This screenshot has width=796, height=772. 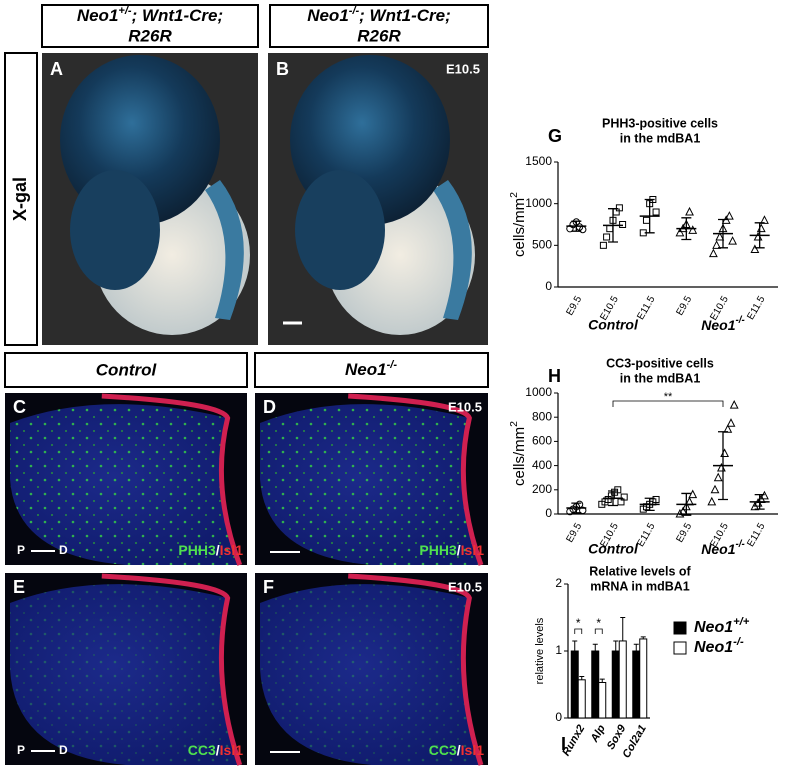 What do you see at coordinates (519, 227) in the screenshot?
I see `label-text: cells/mm` at bounding box center [519, 227].